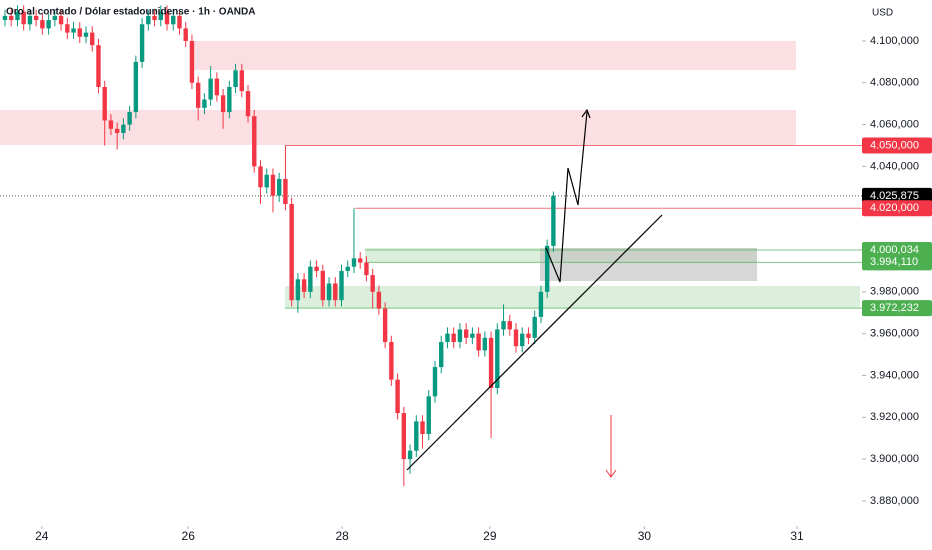 This screenshot has width=932, height=550. What do you see at coordinates (894, 501) in the screenshot?
I see `y-tick-label: 3.880,000` at bounding box center [894, 501].